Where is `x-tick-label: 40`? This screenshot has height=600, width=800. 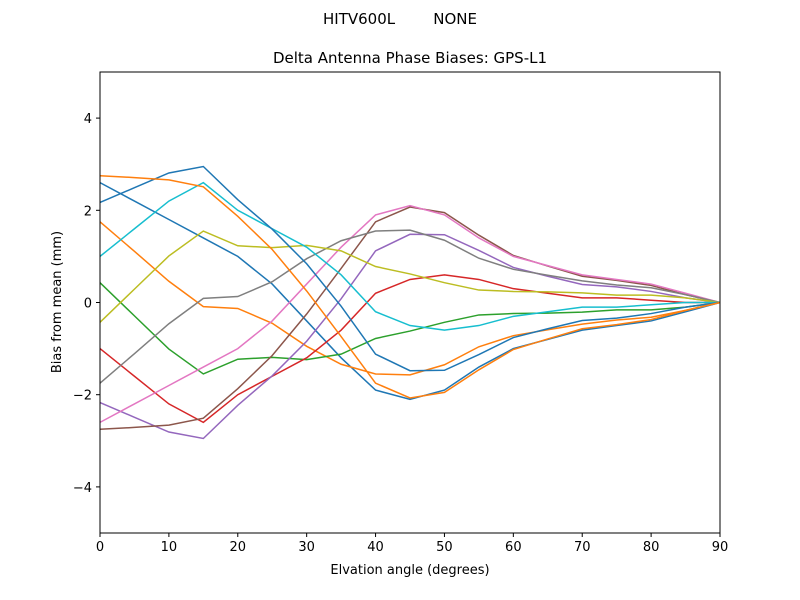
x-tick-label: 40 is located at coordinates (375, 547).